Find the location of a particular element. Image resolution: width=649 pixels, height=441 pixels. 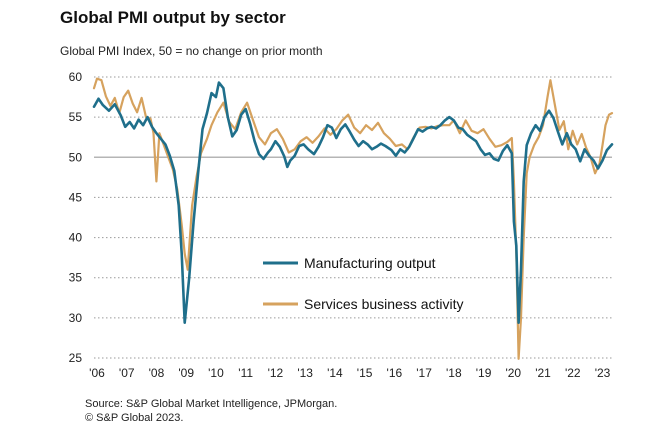

y-tick-label: 45 is located at coordinates (76, 197).